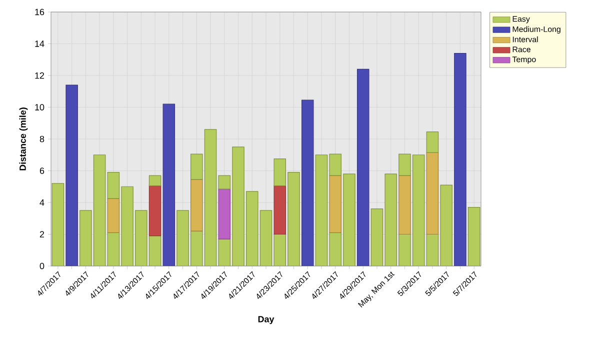 This screenshot has width=600, height=350. I want to click on y-tick-label: 14, so click(39, 43).